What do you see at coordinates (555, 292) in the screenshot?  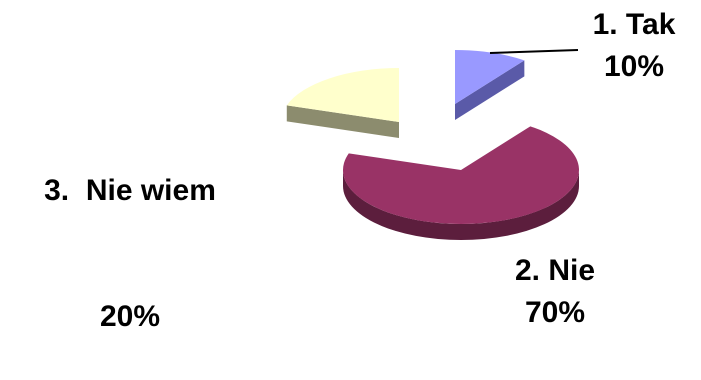 I see `slice-label-nie: 2. Nie 70%` at bounding box center [555, 292].